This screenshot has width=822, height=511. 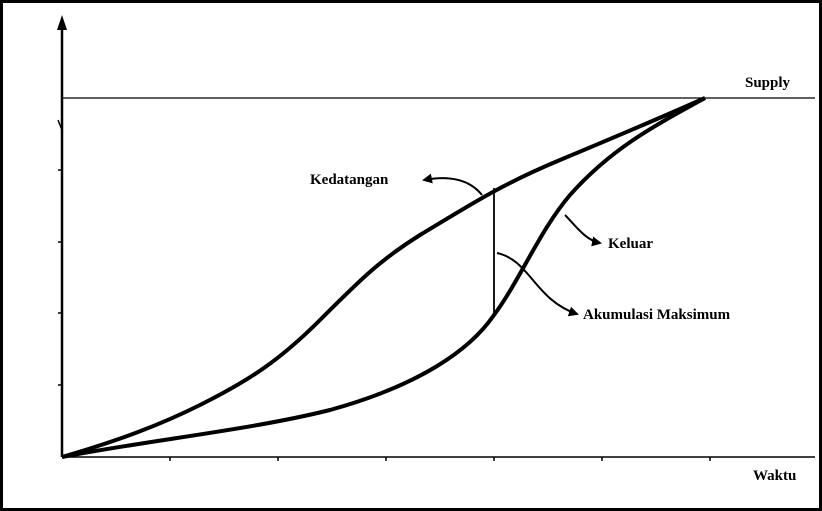 I want to click on x-axis-label: Waktu, so click(x=774, y=476).